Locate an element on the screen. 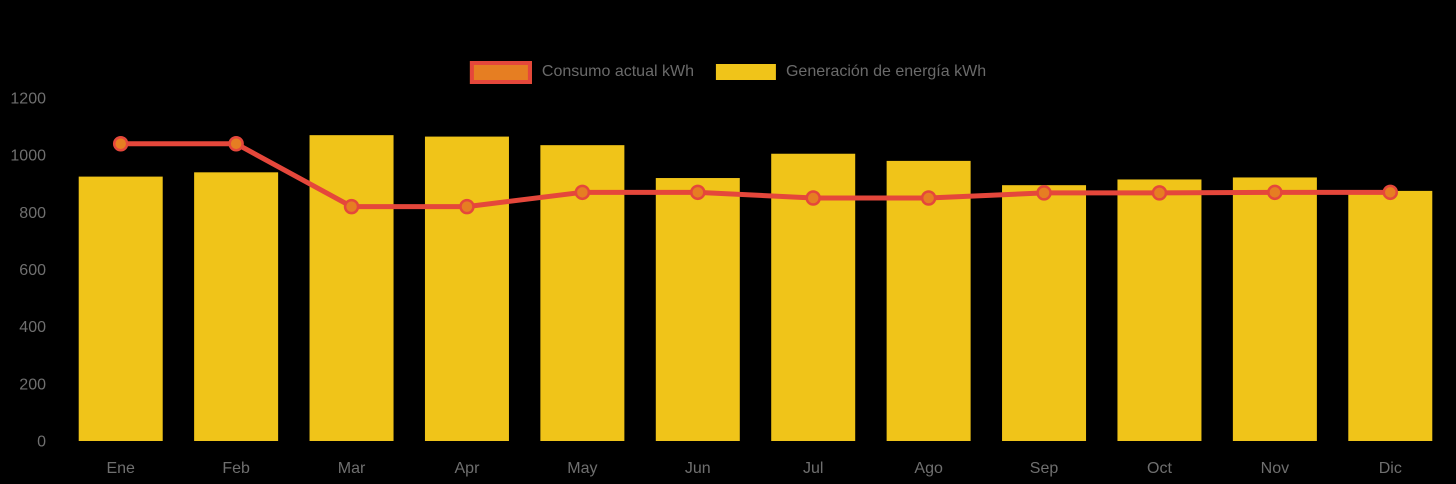 The width and height of the screenshot is (1456, 484). point-dic is located at coordinates (1390, 192).